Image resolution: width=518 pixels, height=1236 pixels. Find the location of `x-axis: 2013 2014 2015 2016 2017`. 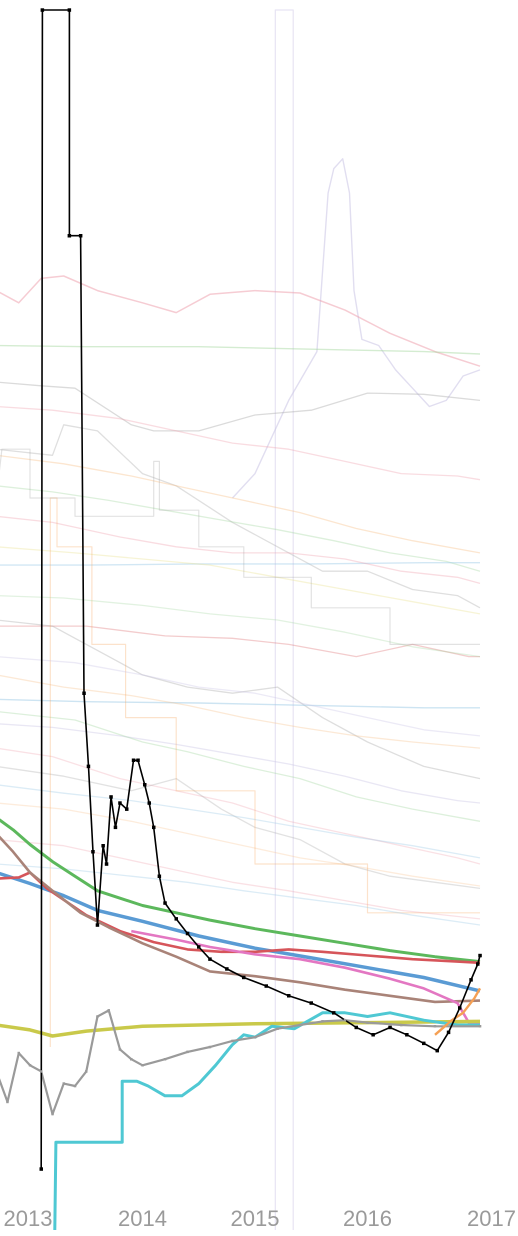

x-axis: 2013 2014 2015 2016 2017 is located at coordinates (260, 1218).